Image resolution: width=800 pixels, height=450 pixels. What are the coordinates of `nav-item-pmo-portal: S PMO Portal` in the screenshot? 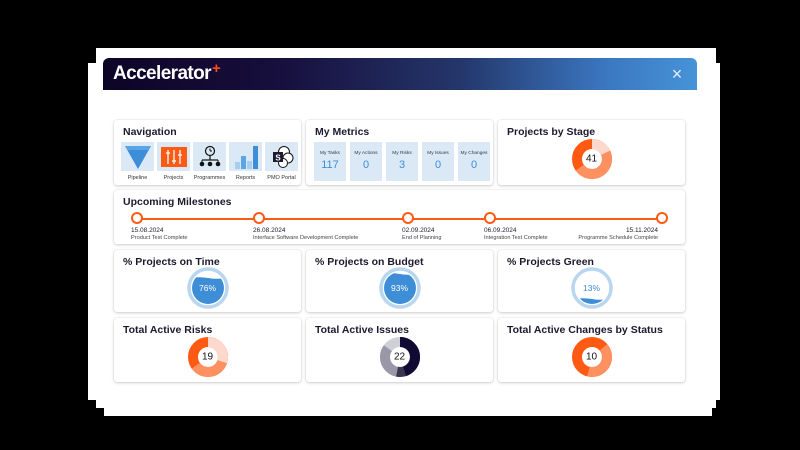 It's located at (281, 161).